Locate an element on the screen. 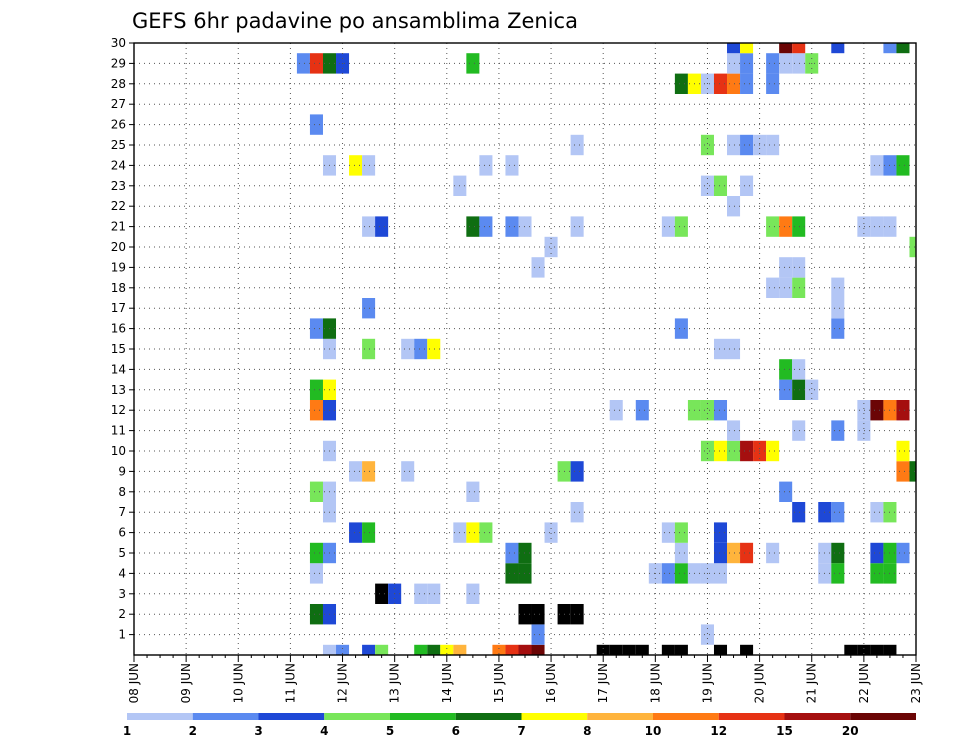 The height and width of the screenshot is (742, 960). x-tick-label: 10 JUN is located at coordinates (238, 683).